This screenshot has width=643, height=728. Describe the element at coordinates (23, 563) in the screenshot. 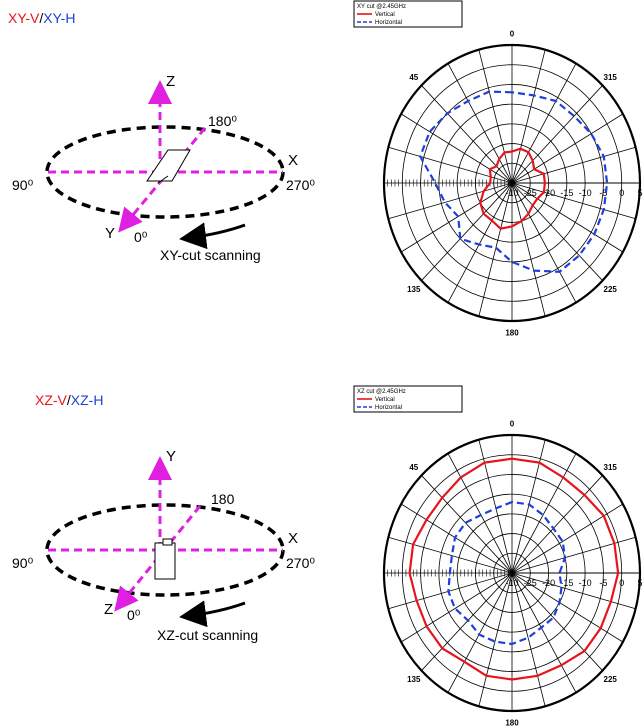

I see `xz-deg-90: 90⁰` at that location.